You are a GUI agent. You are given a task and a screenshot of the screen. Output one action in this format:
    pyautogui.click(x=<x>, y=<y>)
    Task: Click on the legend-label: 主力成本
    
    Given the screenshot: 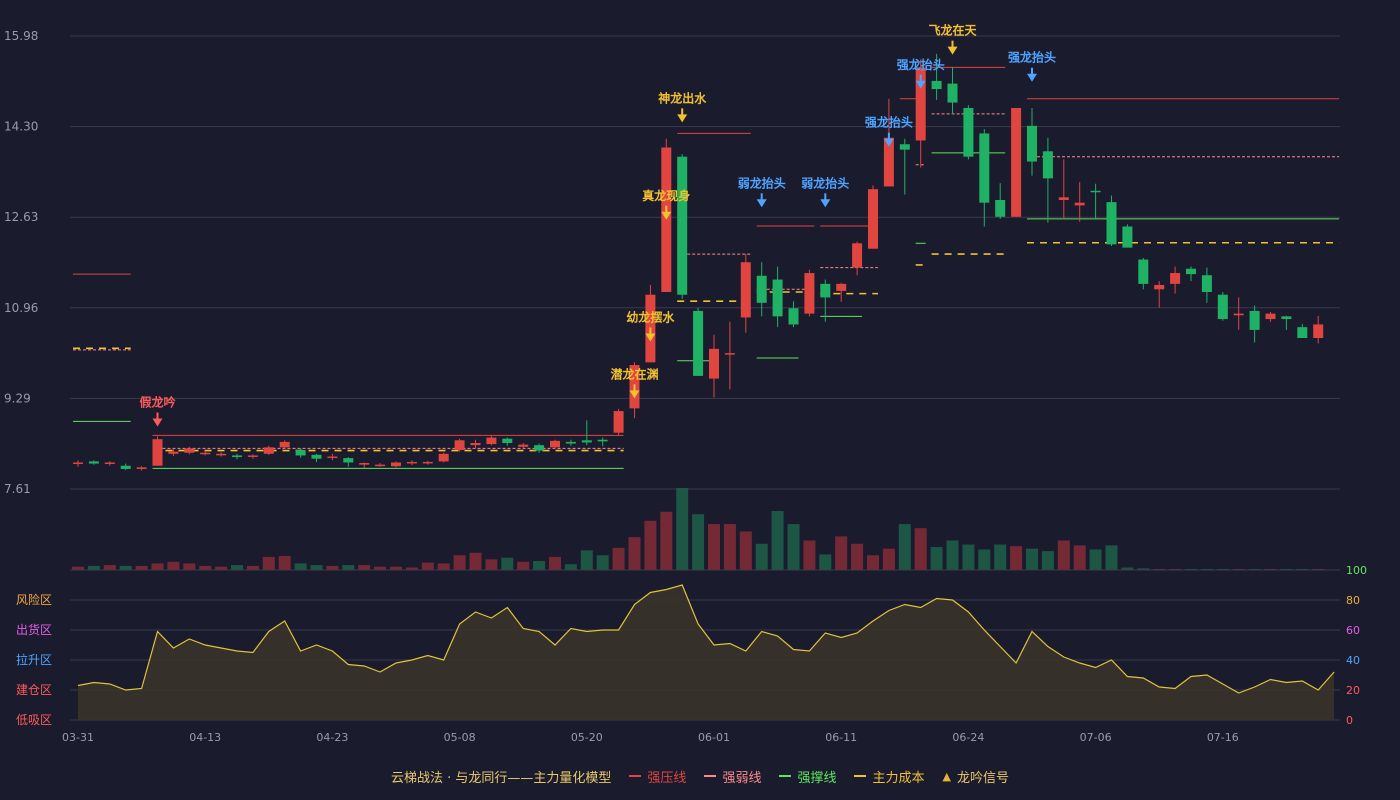 What is the action you would take?
    pyautogui.click(x=898, y=778)
    